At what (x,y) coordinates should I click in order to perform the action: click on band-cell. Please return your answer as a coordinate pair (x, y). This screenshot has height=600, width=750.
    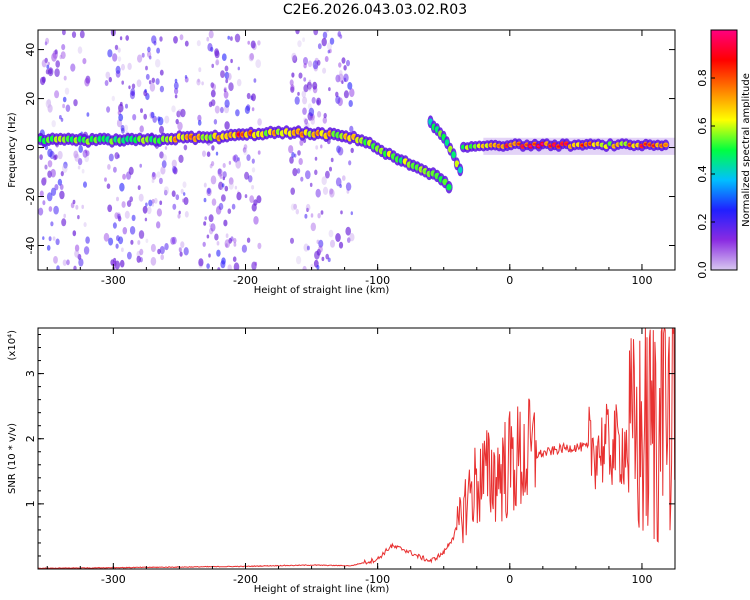
    Looking at the image, I should click on (460, 170).